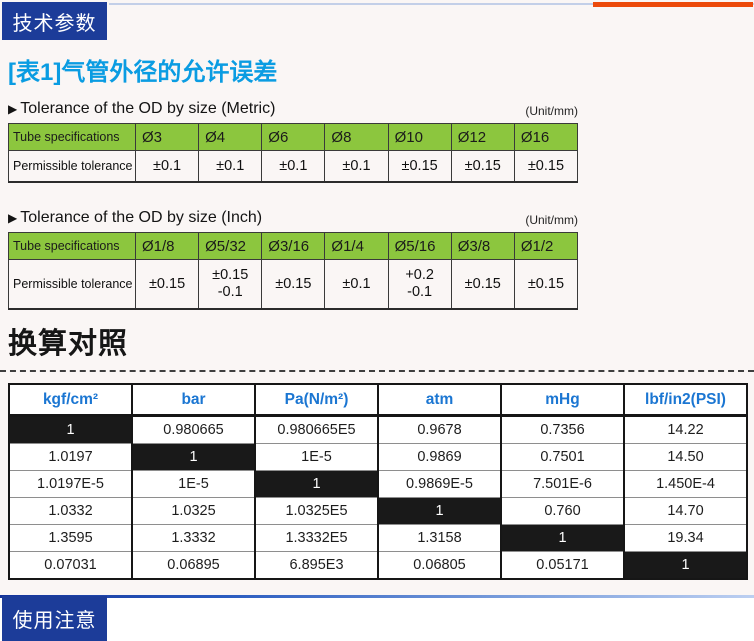 The height and width of the screenshot is (641, 754). Describe the element at coordinates (167, 137) in the screenshot. I see `spec-size-cell: Ø3` at that location.